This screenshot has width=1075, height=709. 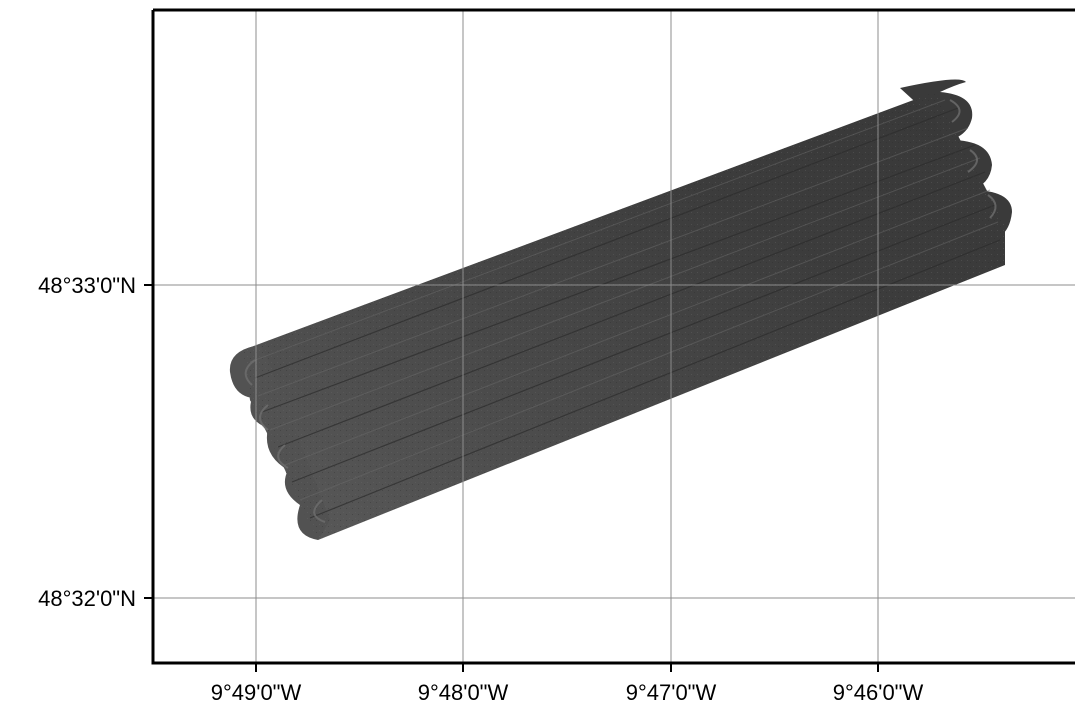 What do you see at coordinates (87, 598) in the screenshot?
I see `latitude-label: 48°32'0"N` at bounding box center [87, 598].